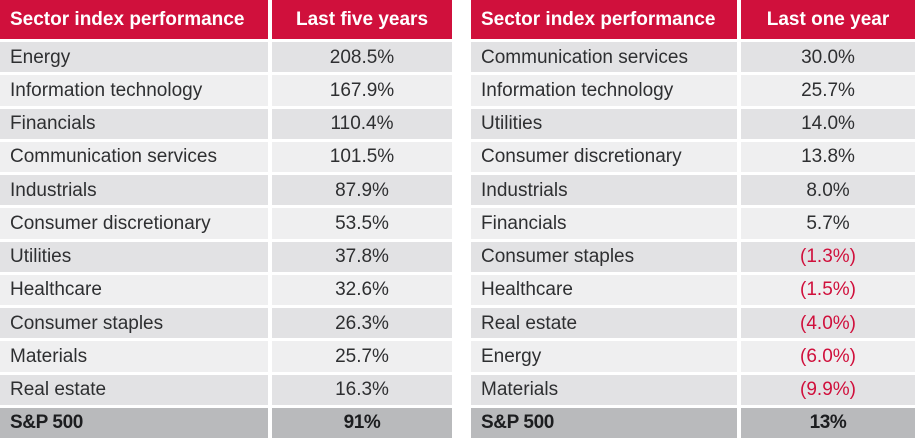 This screenshot has width=915, height=442. What do you see at coordinates (828, 289) in the screenshot?
I see `sector-value-cell: (1.5%)` at bounding box center [828, 289].